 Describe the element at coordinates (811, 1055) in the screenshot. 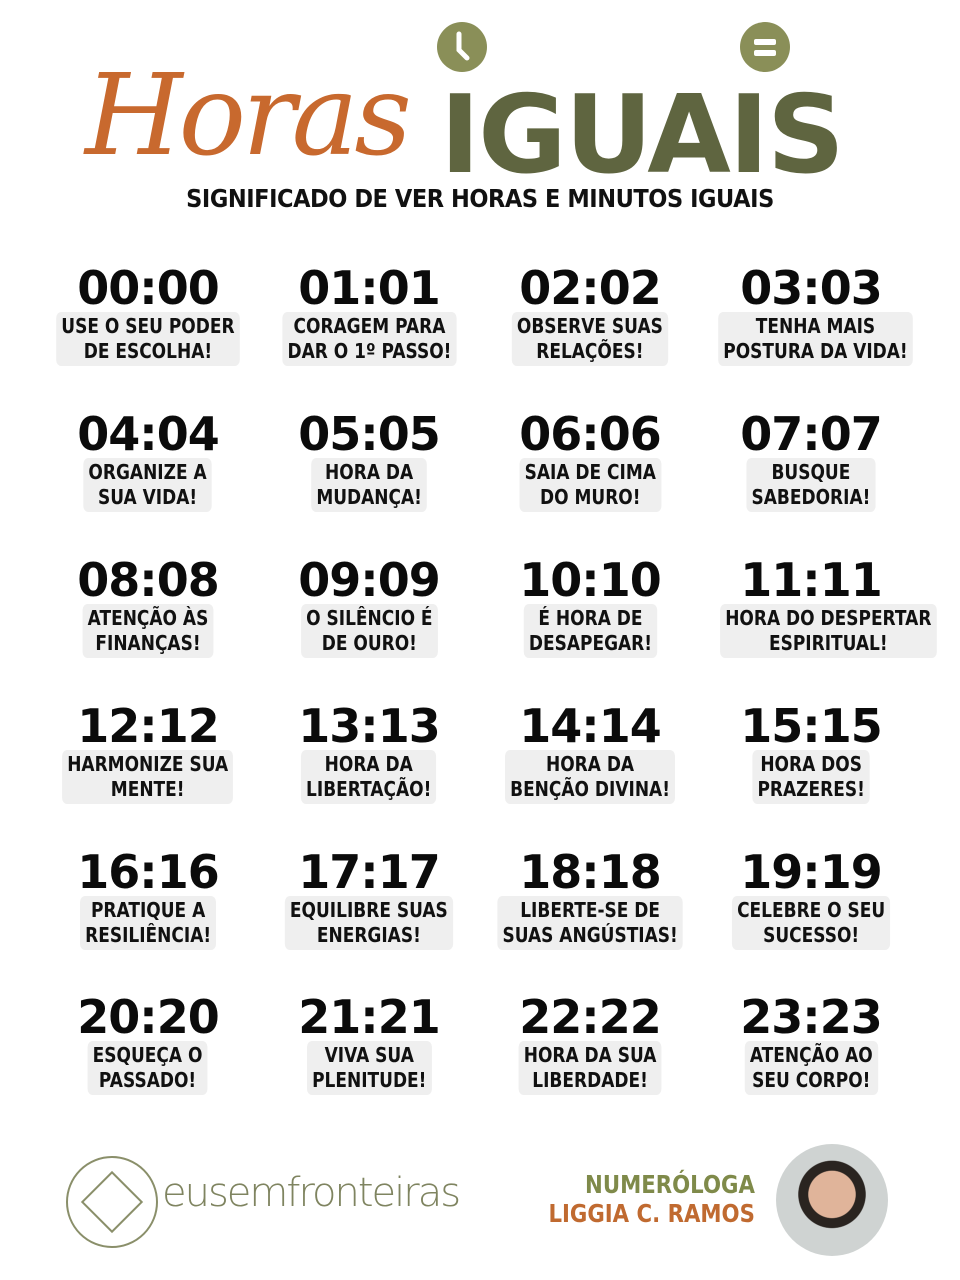

I see `meaning-line: ATENÇÃO AO` at that location.